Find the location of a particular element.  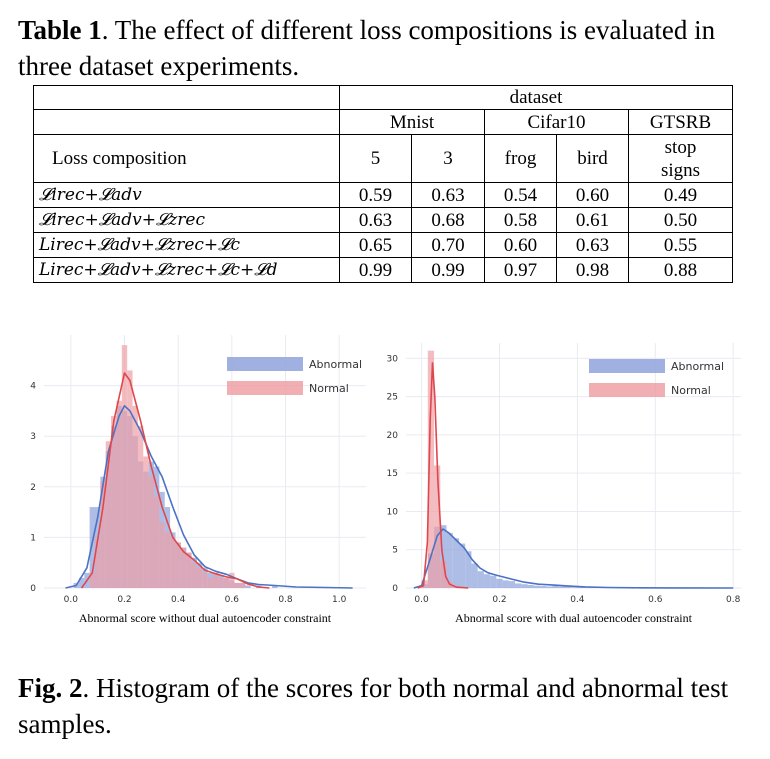

abnormal-density-curve is located at coordinates (209, 497).